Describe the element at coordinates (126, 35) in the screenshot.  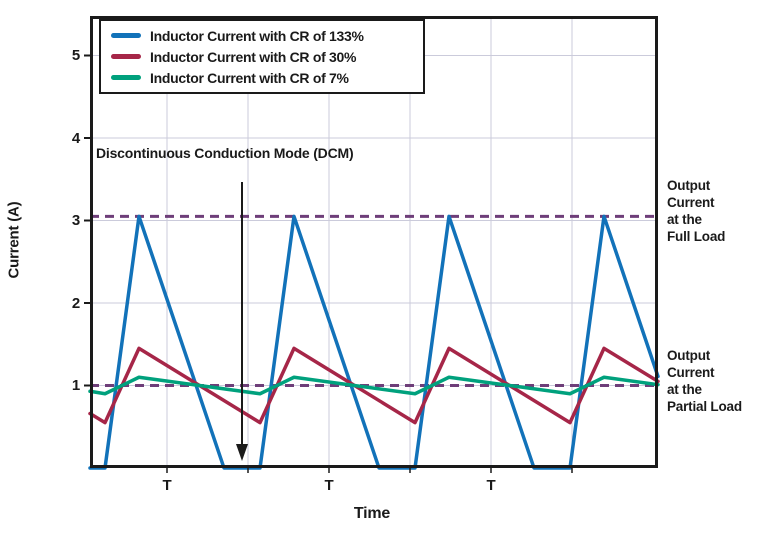
I see `legend-swatch-blue` at that location.